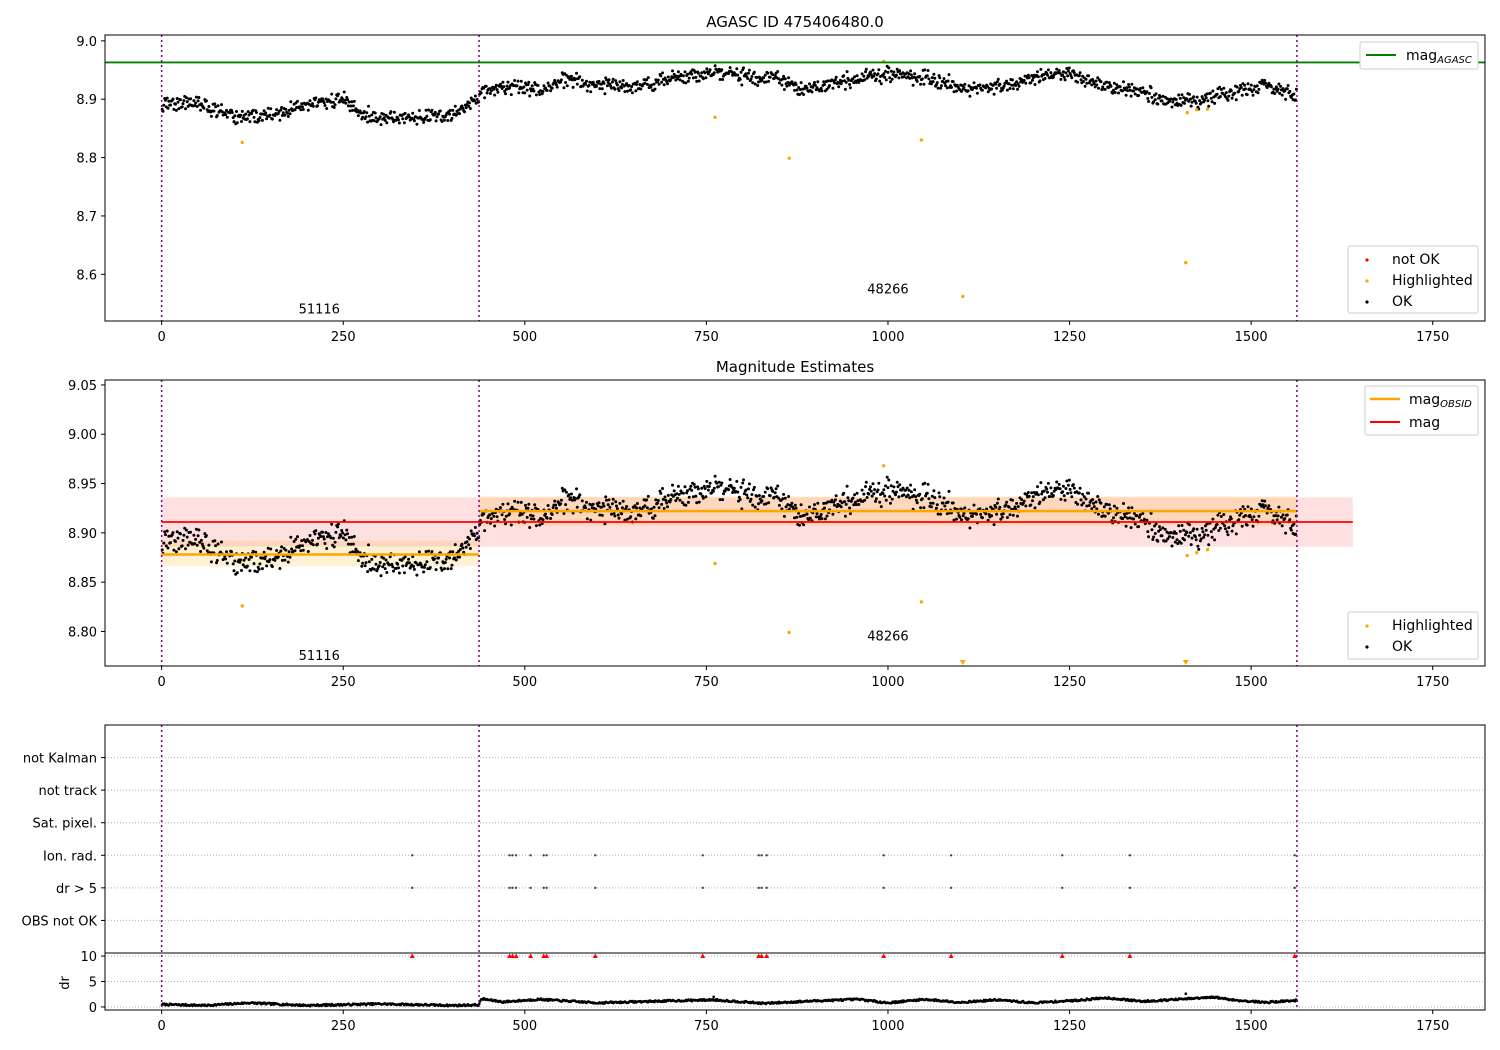 This screenshot has height=1050, width=1500. What do you see at coordinates (82, 534) in the screenshot?
I see `y-tick-label: 8.90` at bounding box center [82, 534].